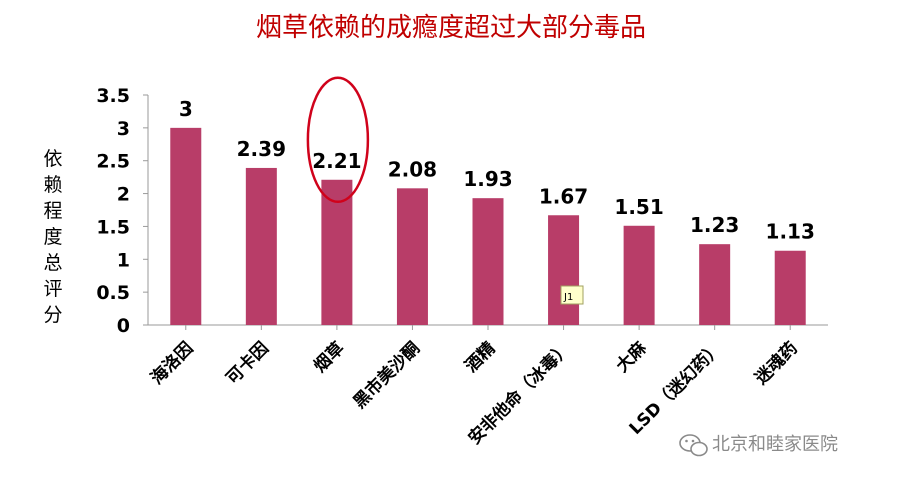 The height and width of the screenshot is (484, 902). Describe the element at coordinates (52, 263) in the screenshot. I see `y-axis-label-char: 总` at that location.